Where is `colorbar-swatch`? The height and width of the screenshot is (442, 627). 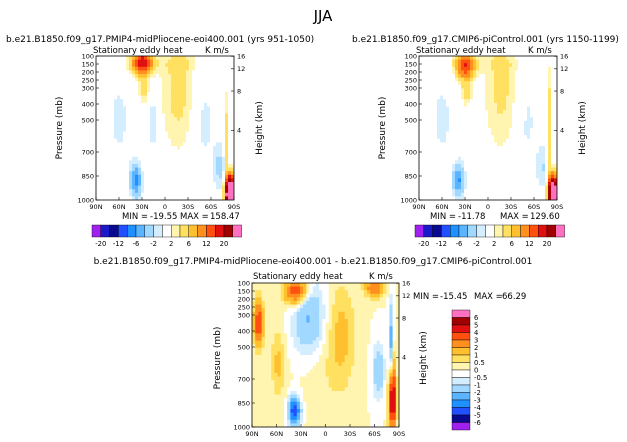
colorbar-swatch is located at coordinates (140, 231).